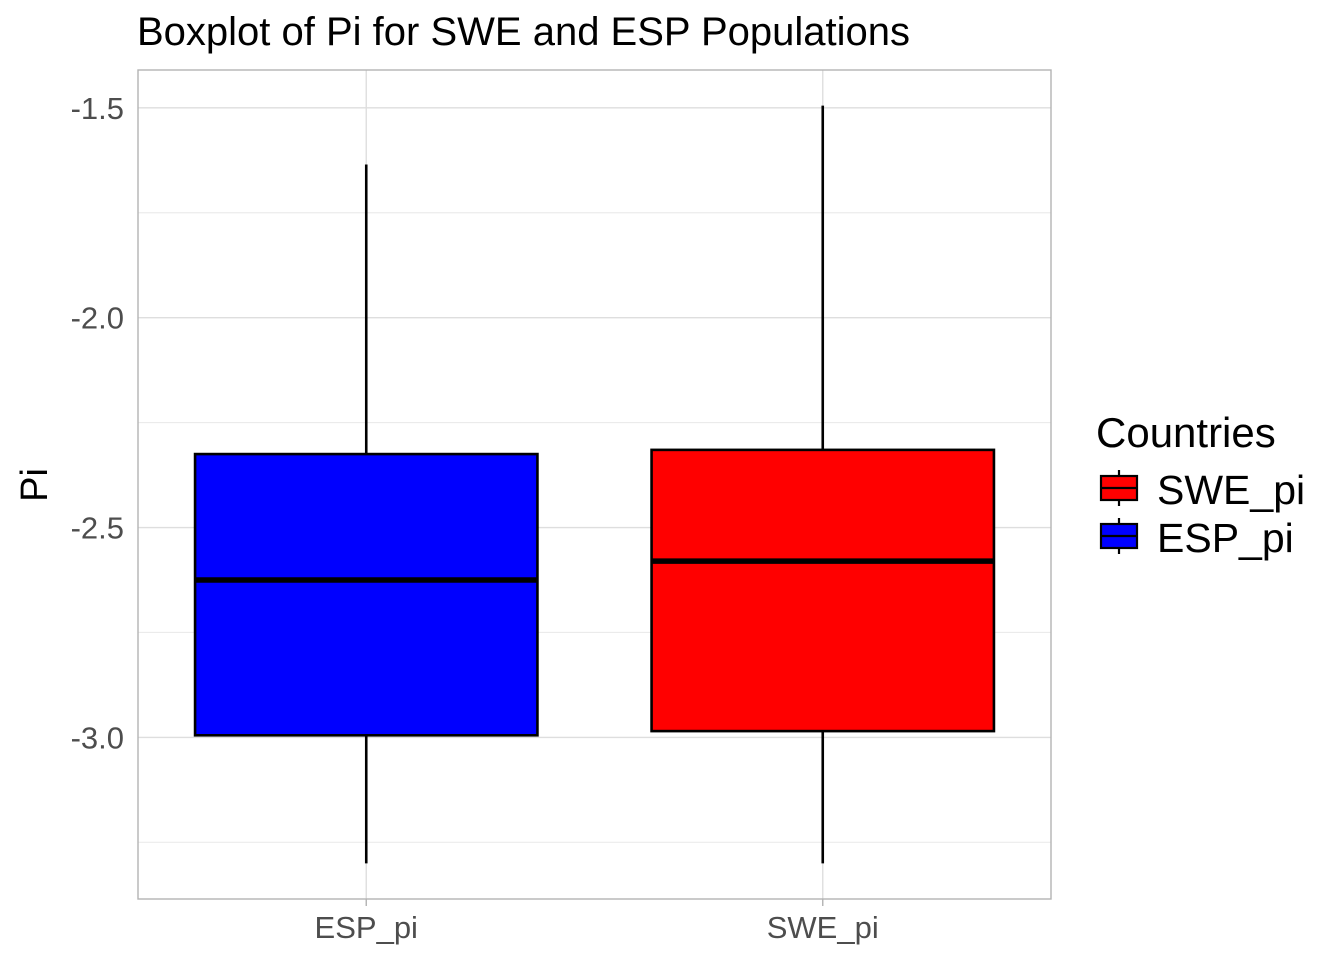  I want to click on y-axis-title: Pi, so click(35, 485).